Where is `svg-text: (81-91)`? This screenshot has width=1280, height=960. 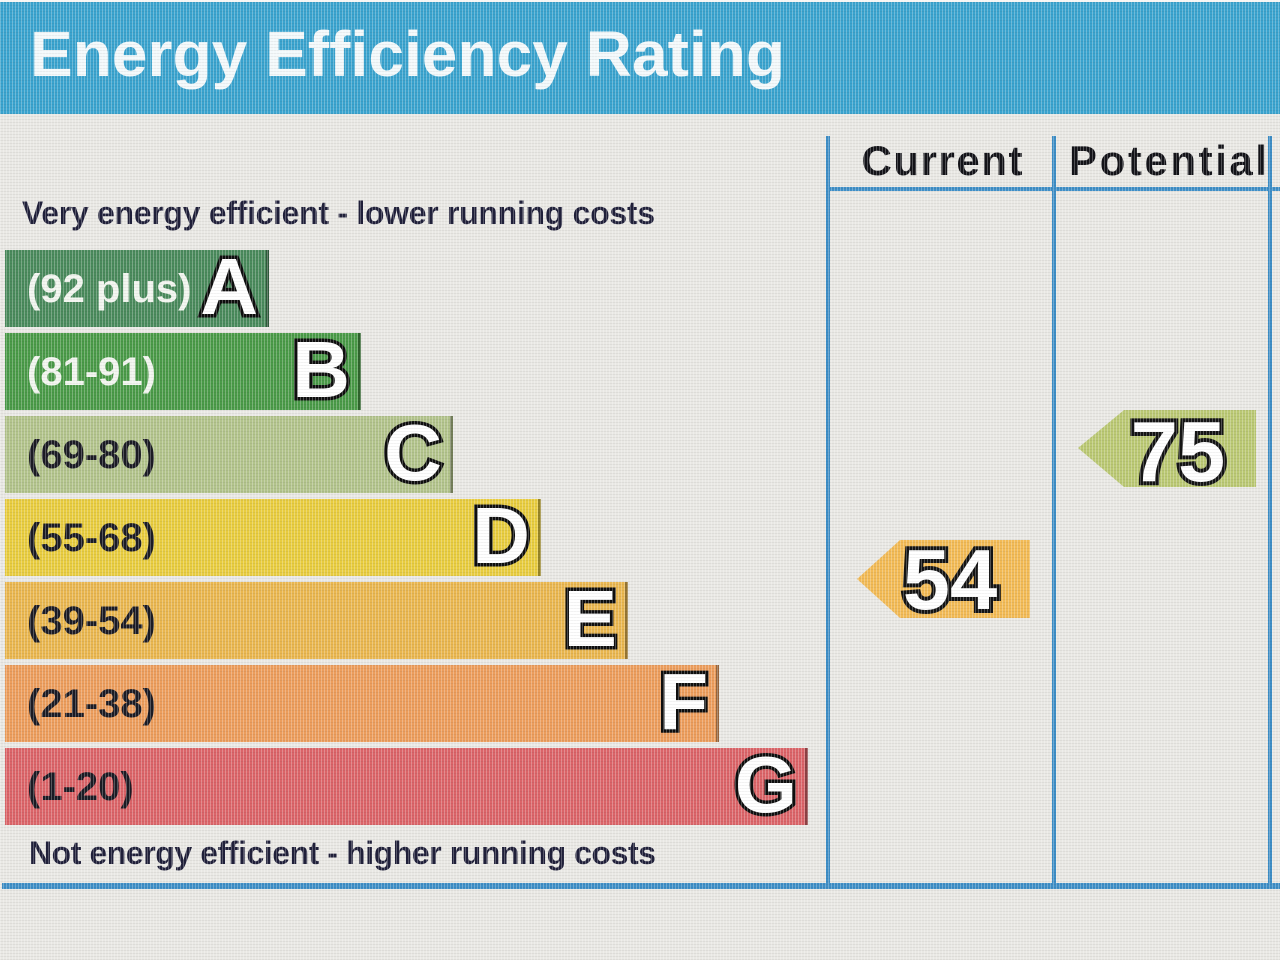 svg-text: (81-91) is located at coordinates (91, 372).